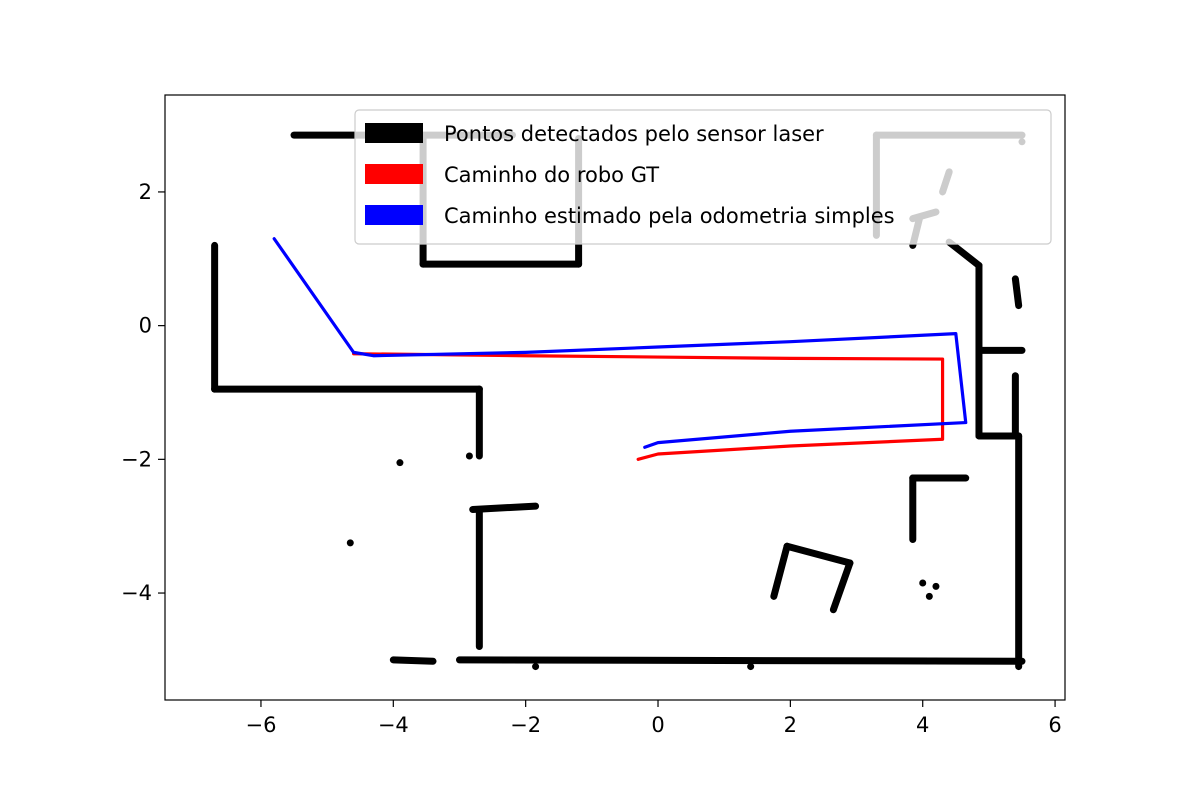 This screenshot has width=1200, height=800. Describe the element at coordinates (145, 326) in the screenshot. I see `y-tick-label: 0` at that location.